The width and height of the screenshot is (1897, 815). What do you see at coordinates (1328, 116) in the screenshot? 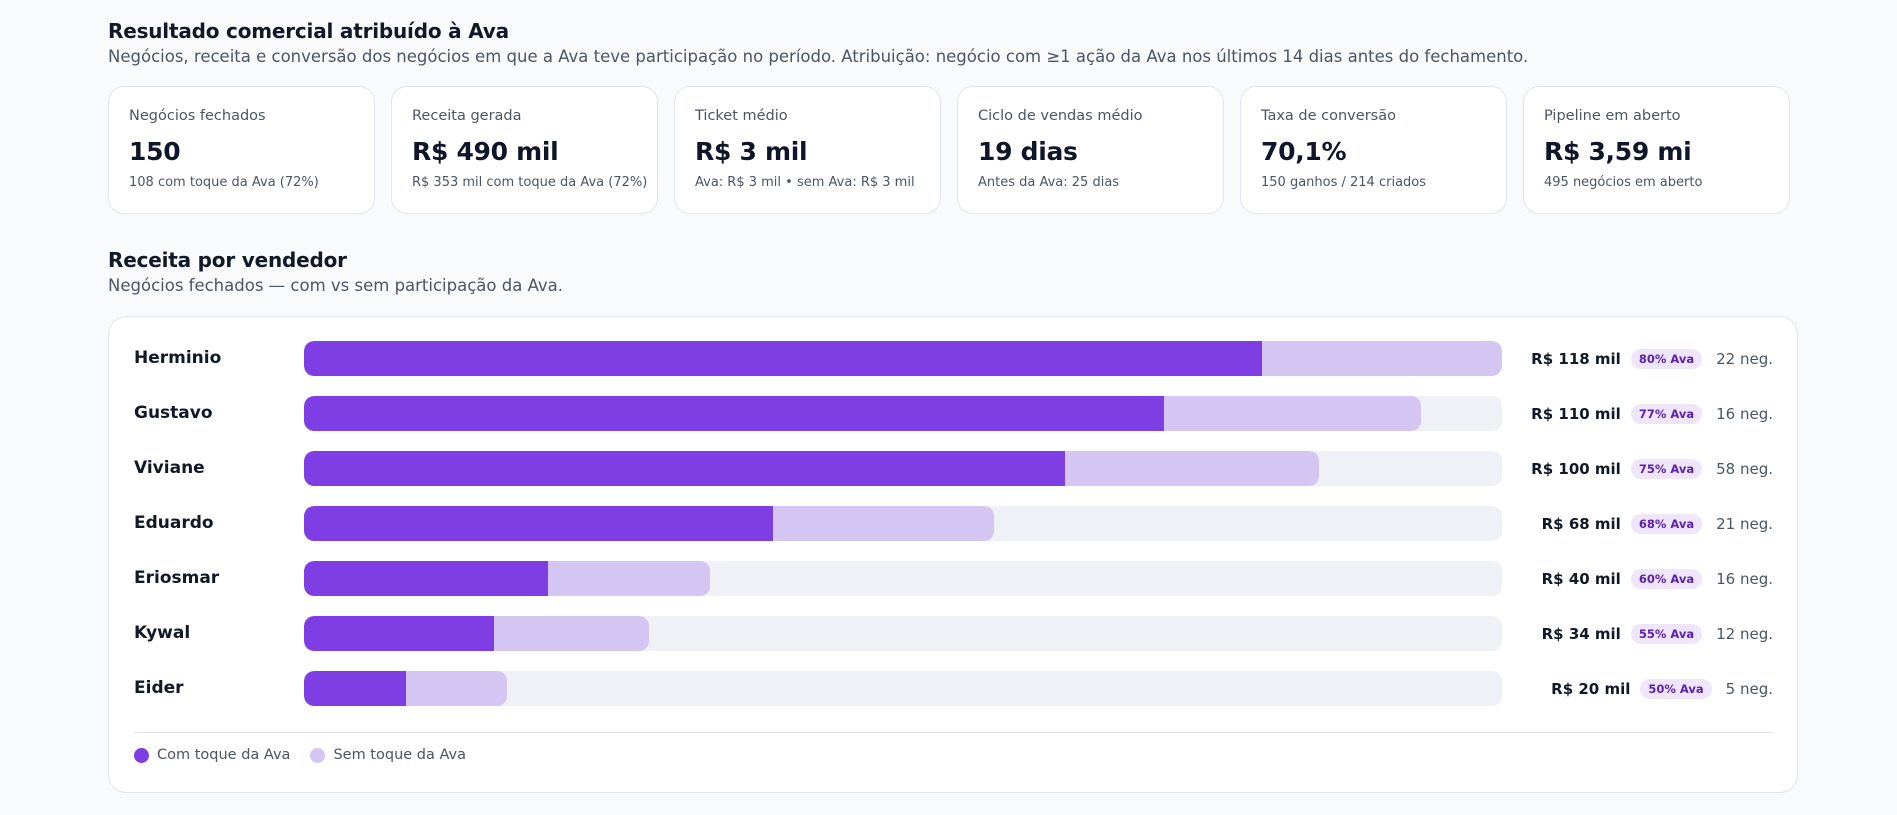
I see `kpi-label: Taxa de conversão` at bounding box center [1328, 116].